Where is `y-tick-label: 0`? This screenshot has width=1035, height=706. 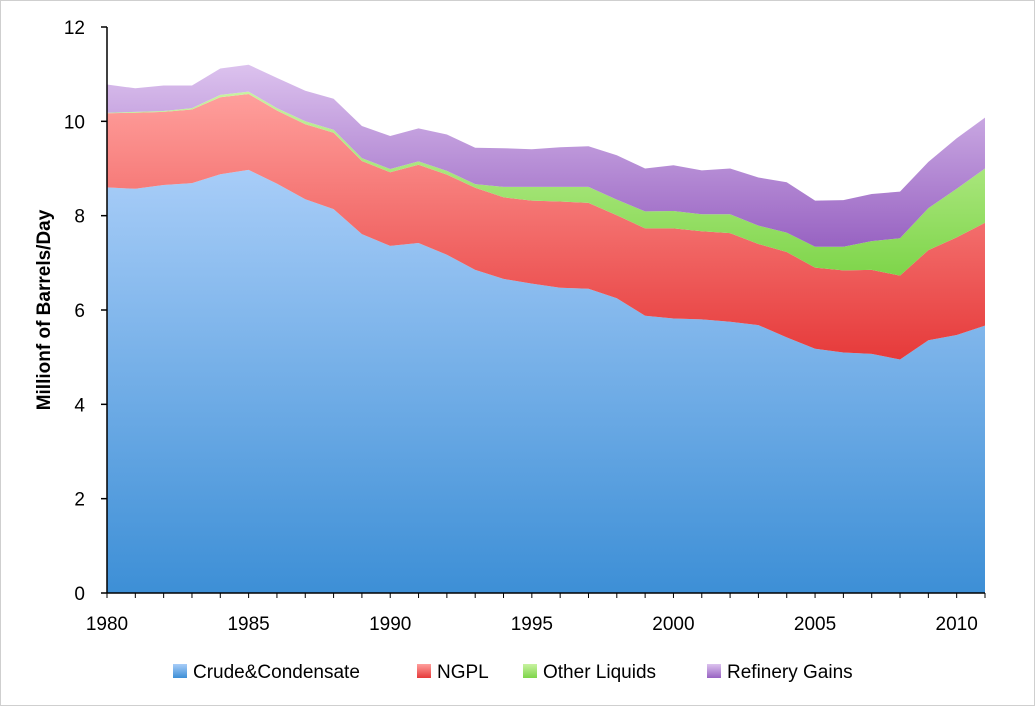 y-tick-label: 0 is located at coordinates (79, 594).